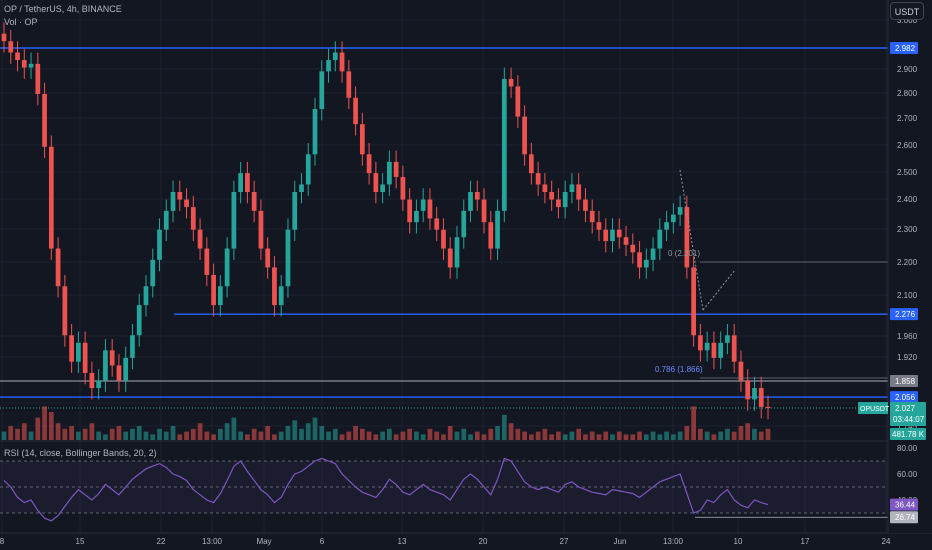 The width and height of the screenshot is (932, 550). I want to click on y-tick-label: 2.100, so click(907, 295).